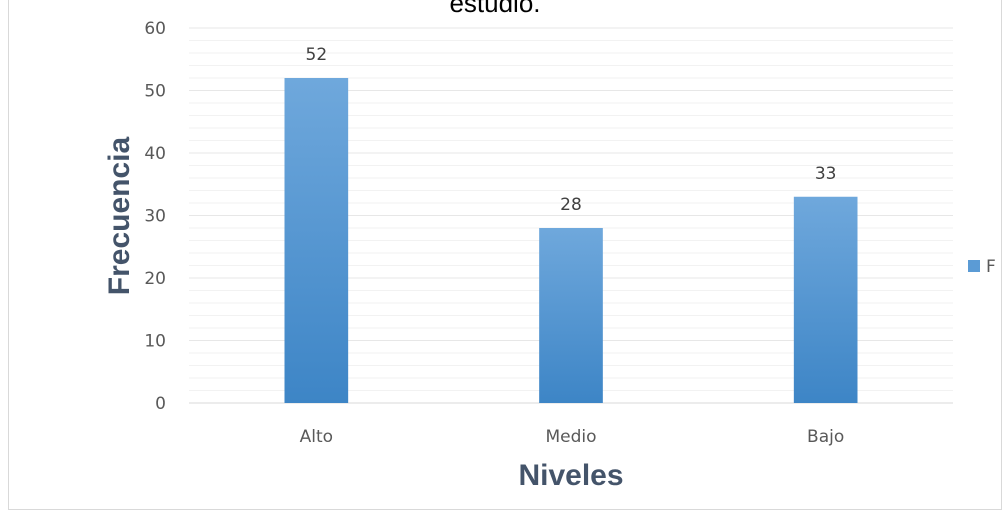 Image resolution: width=1003 pixels, height=511 pixels. I want to click on x-tick-label: Medio, so click(570, 437).